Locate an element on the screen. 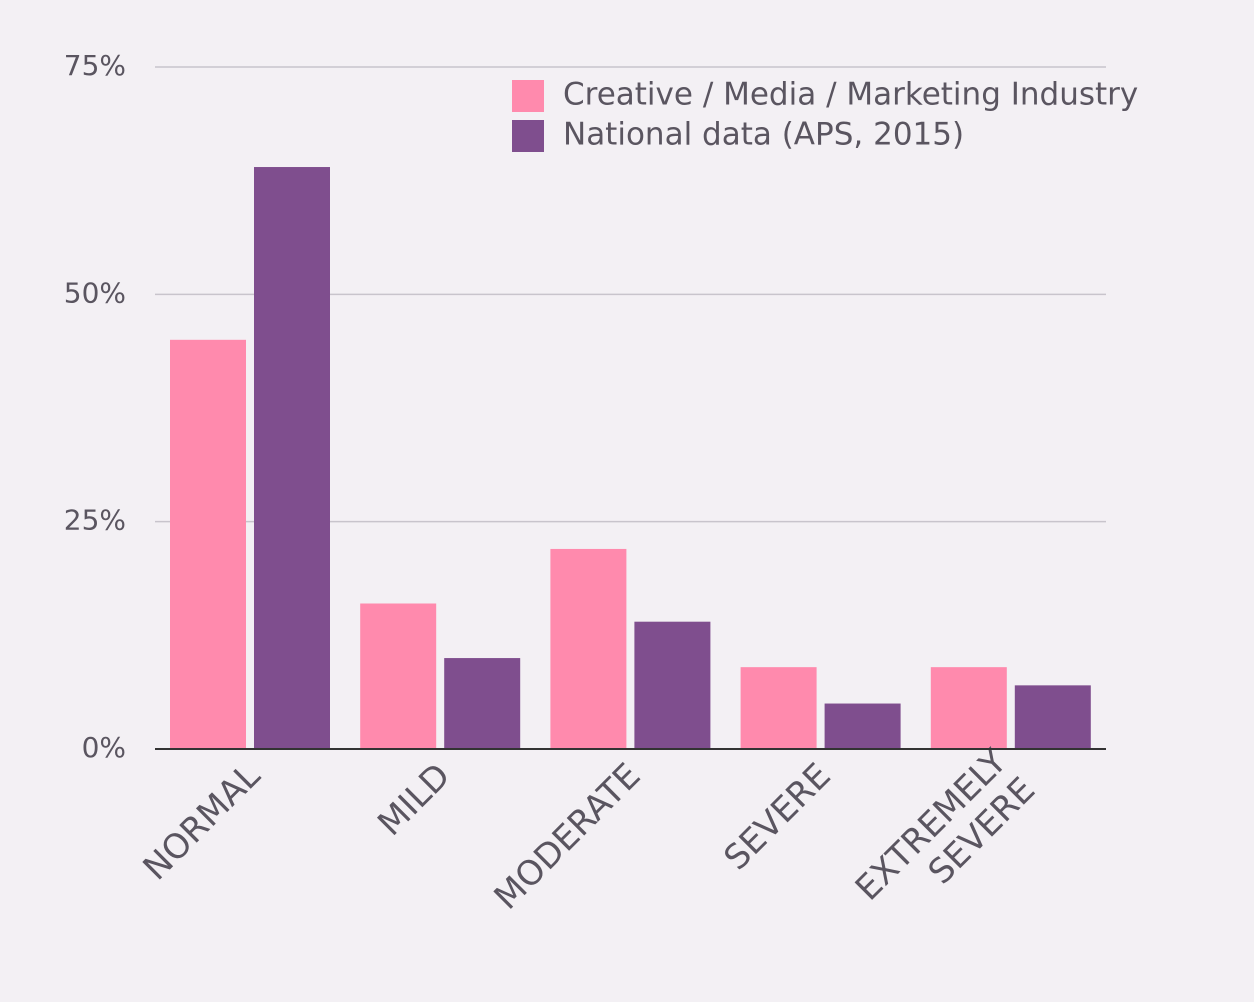 This screenshot has width=1254, height=1002. x-tick-label: NORMAL is located at coordinates (202, 822).